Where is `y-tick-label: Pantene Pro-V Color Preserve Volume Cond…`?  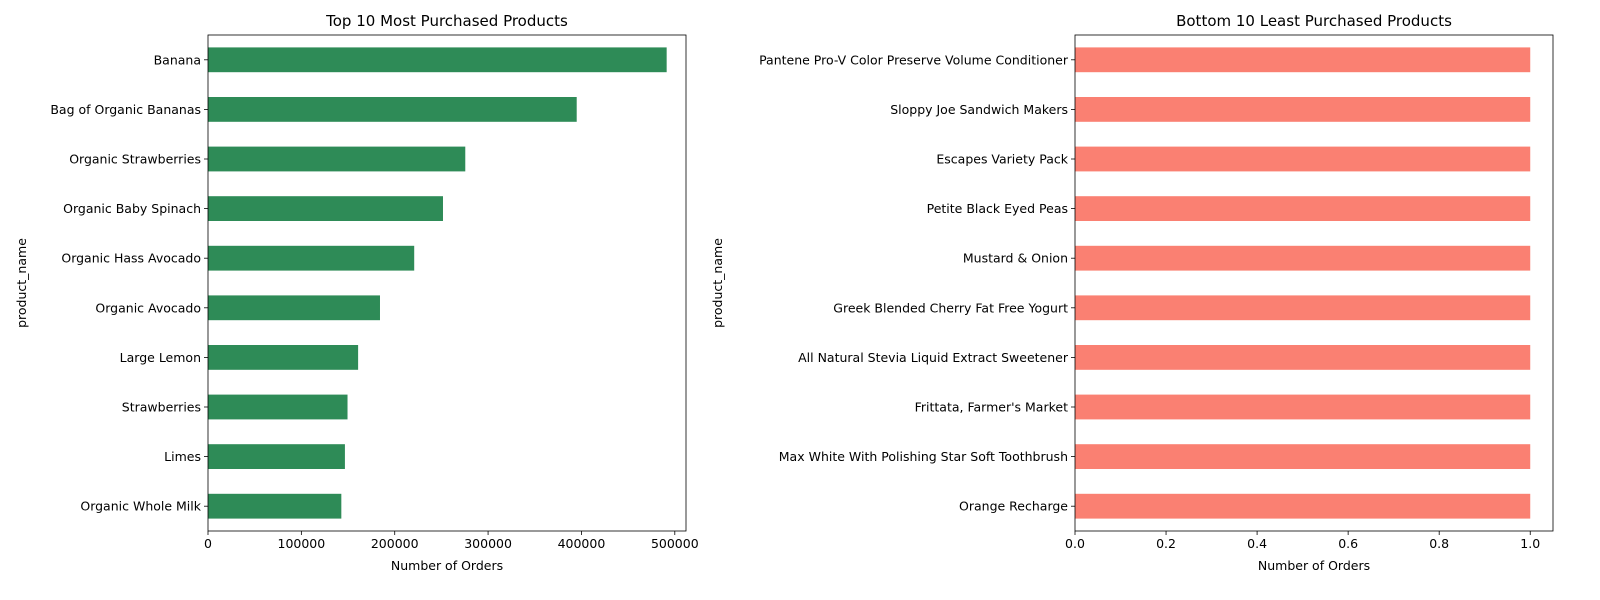
y-tick-label: Pantene Pro-V Color Preserve Volume Cond… is located at coordinates (914, 59).